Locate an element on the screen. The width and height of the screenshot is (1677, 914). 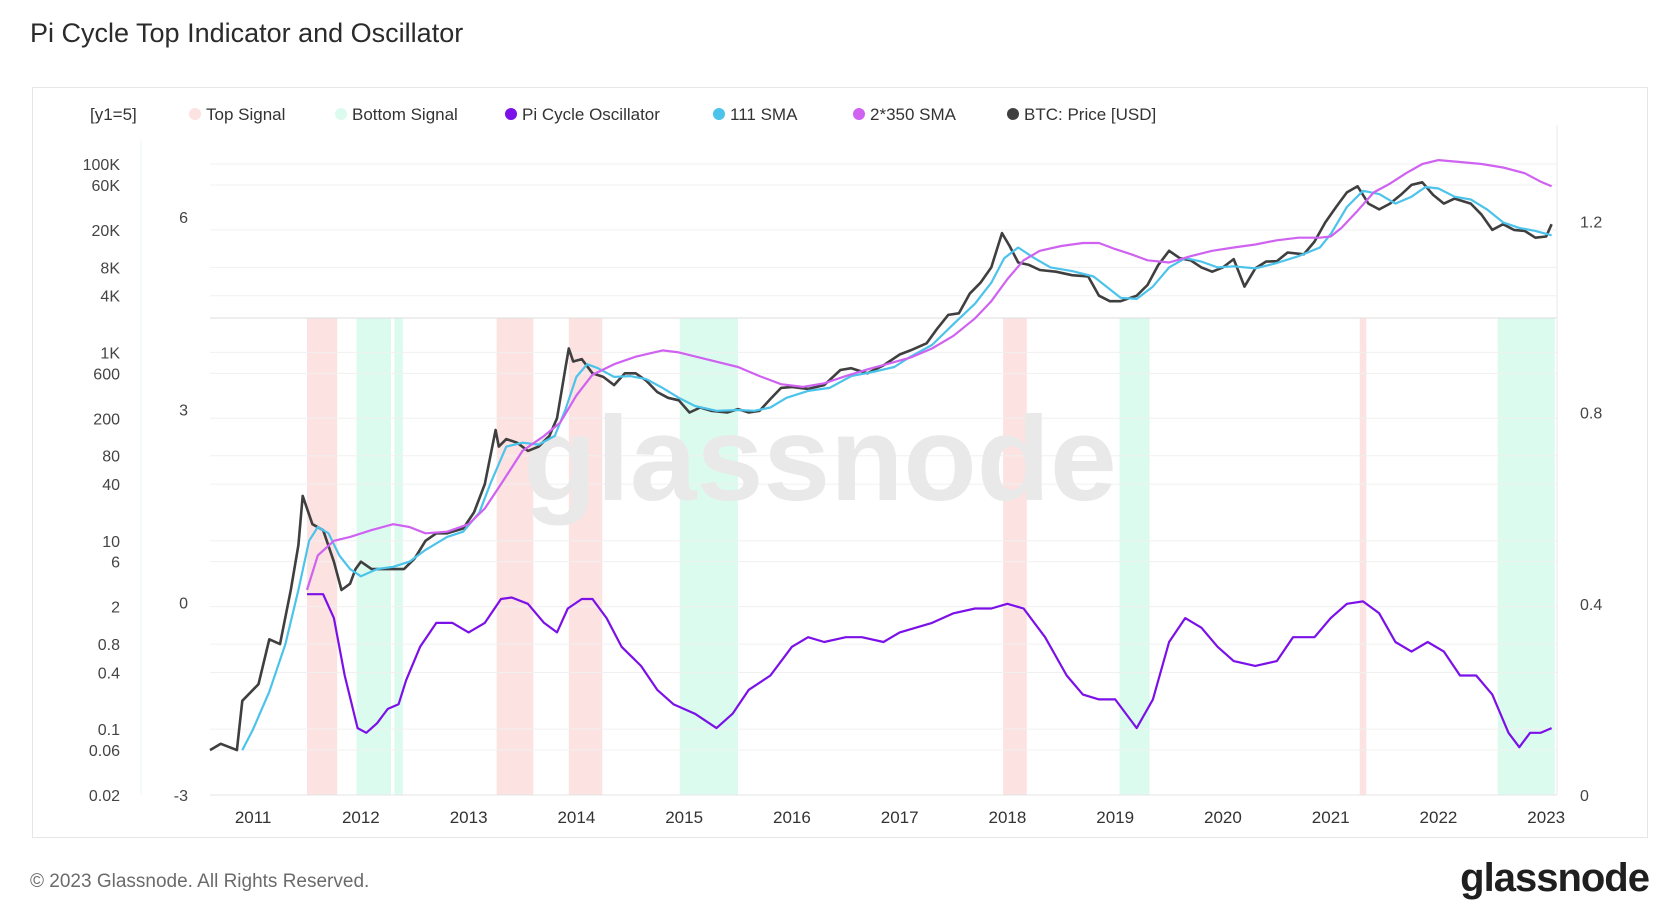
x-tick-label: 2017 is located at coordinates (900, 817).